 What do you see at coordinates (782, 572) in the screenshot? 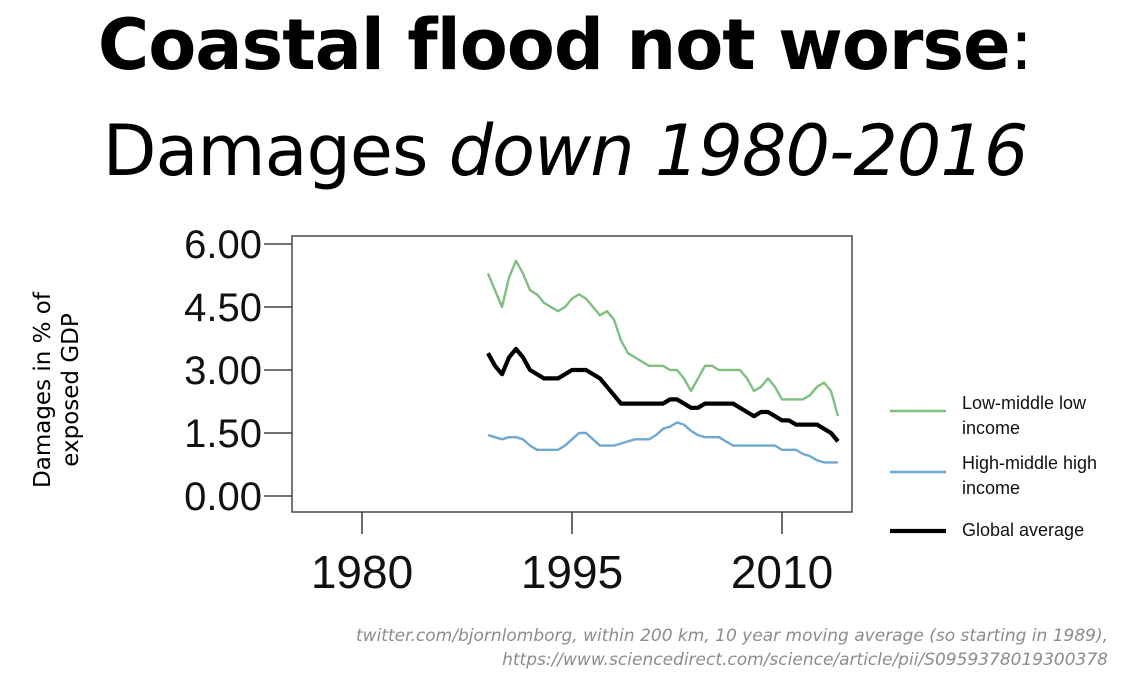
I see `x-tick-label: 2010` at bounding box center [782, 572].